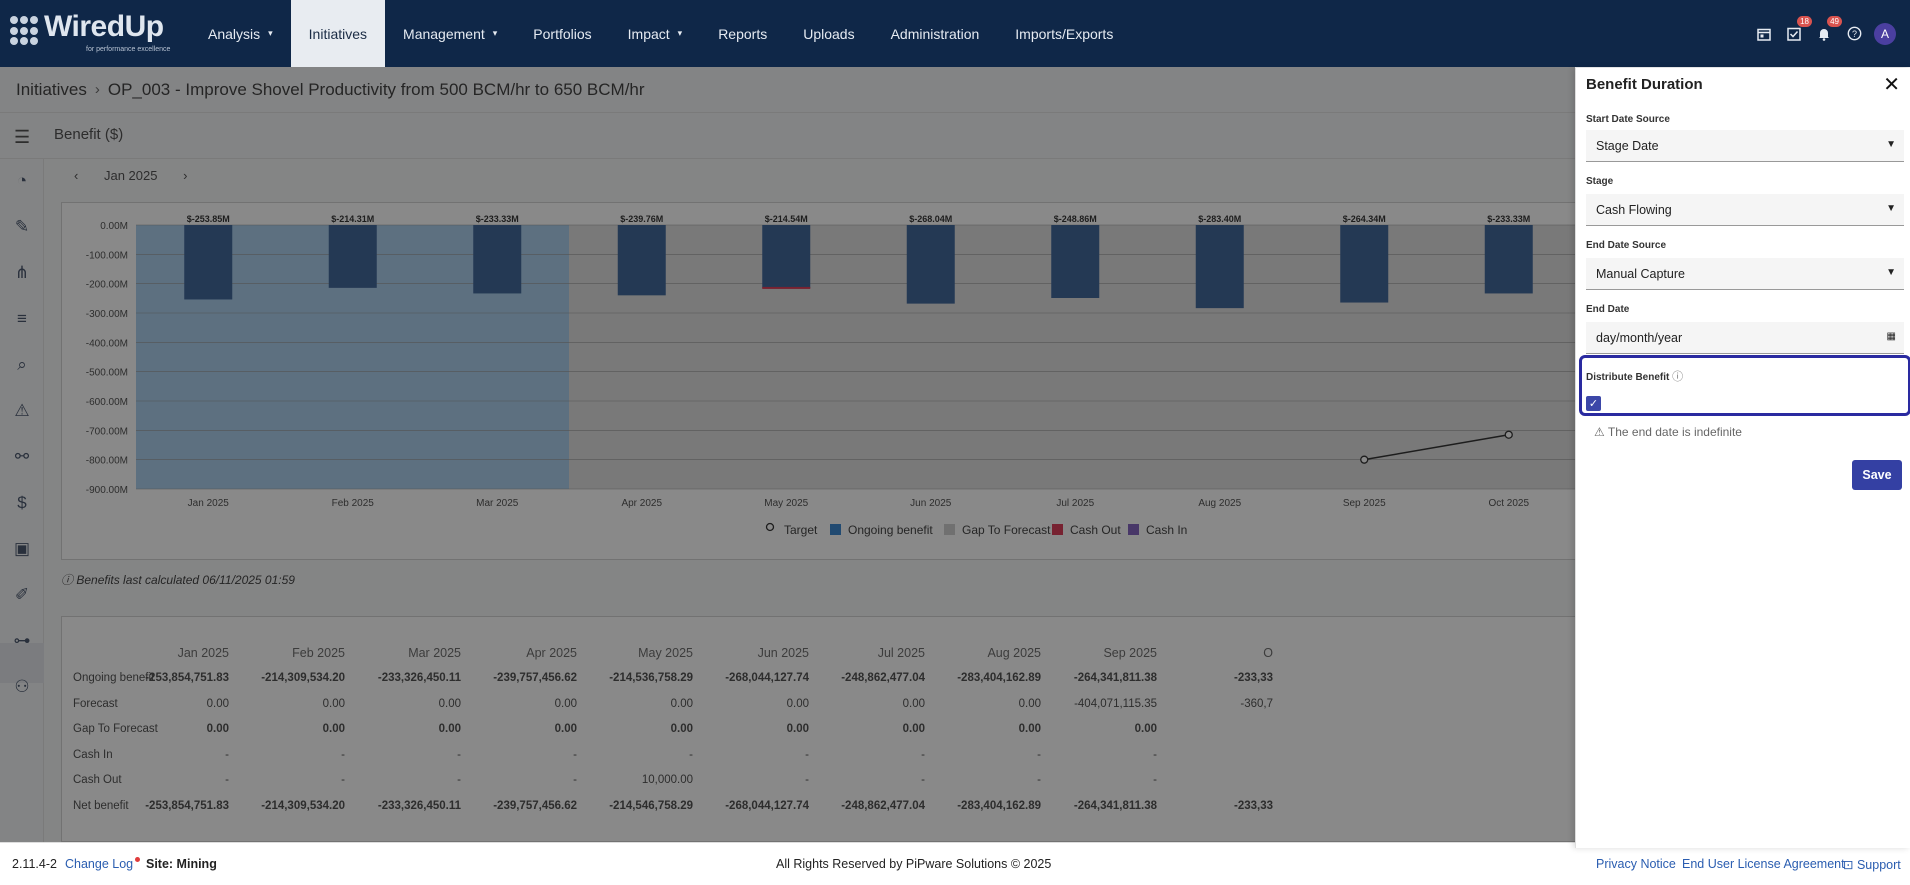  I want to click on users-icon: ⚇, so click(22, 686).